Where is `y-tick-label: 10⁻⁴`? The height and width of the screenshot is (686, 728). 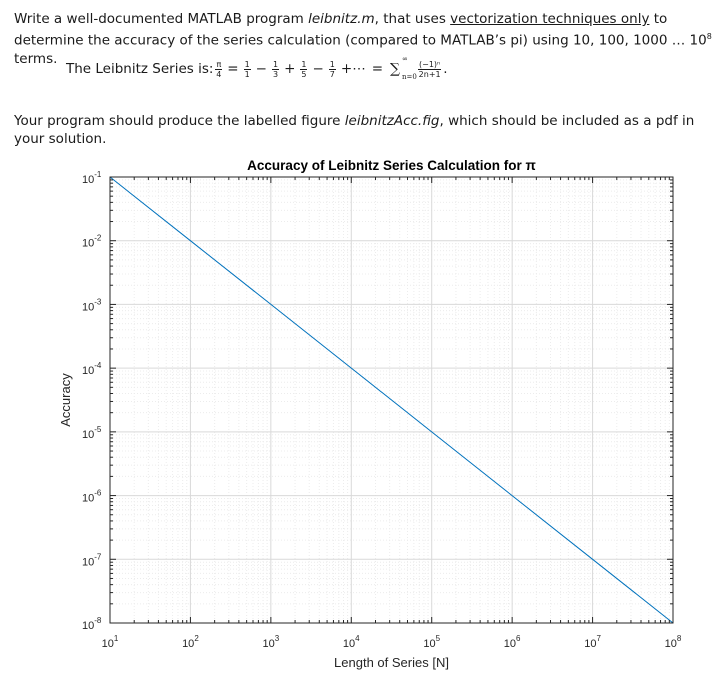
y-tick-label: 10⁻⁴ is located at coordinates (92, 369).